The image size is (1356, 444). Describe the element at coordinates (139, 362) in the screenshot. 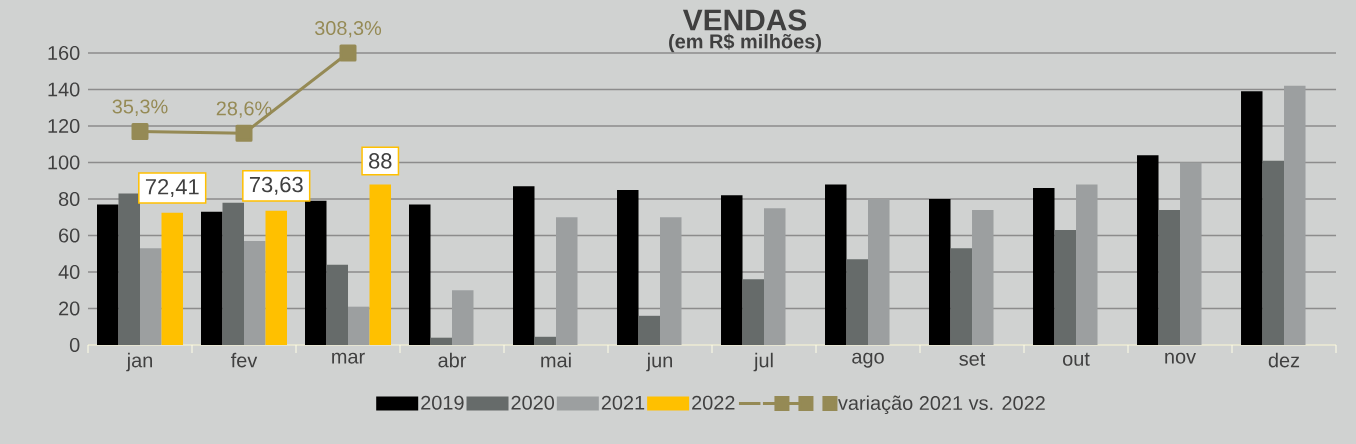

I see `x-tick-label: jan` at that location.